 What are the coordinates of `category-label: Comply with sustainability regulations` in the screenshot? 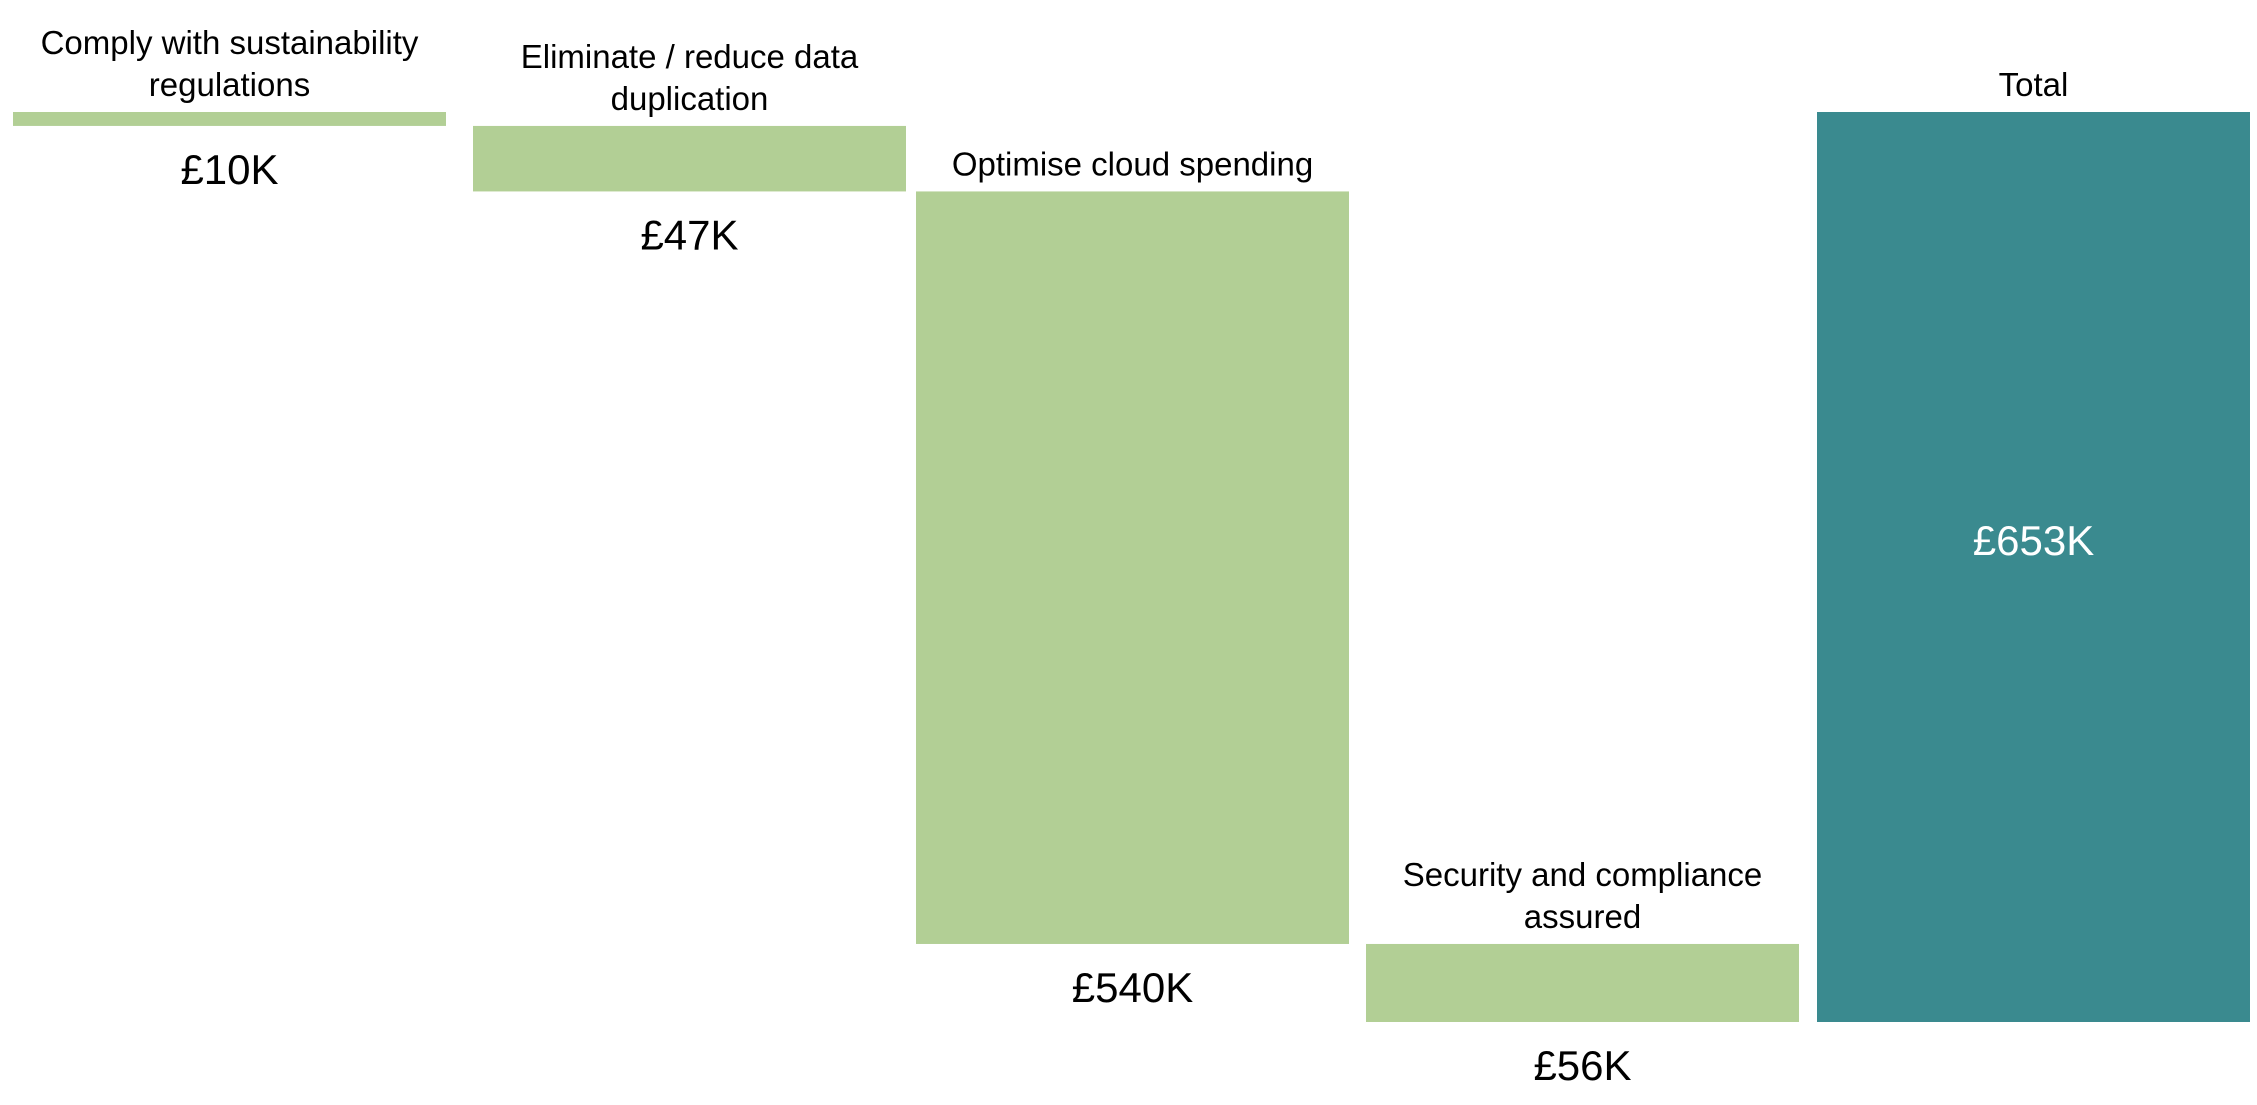 It's located at (230, 63).